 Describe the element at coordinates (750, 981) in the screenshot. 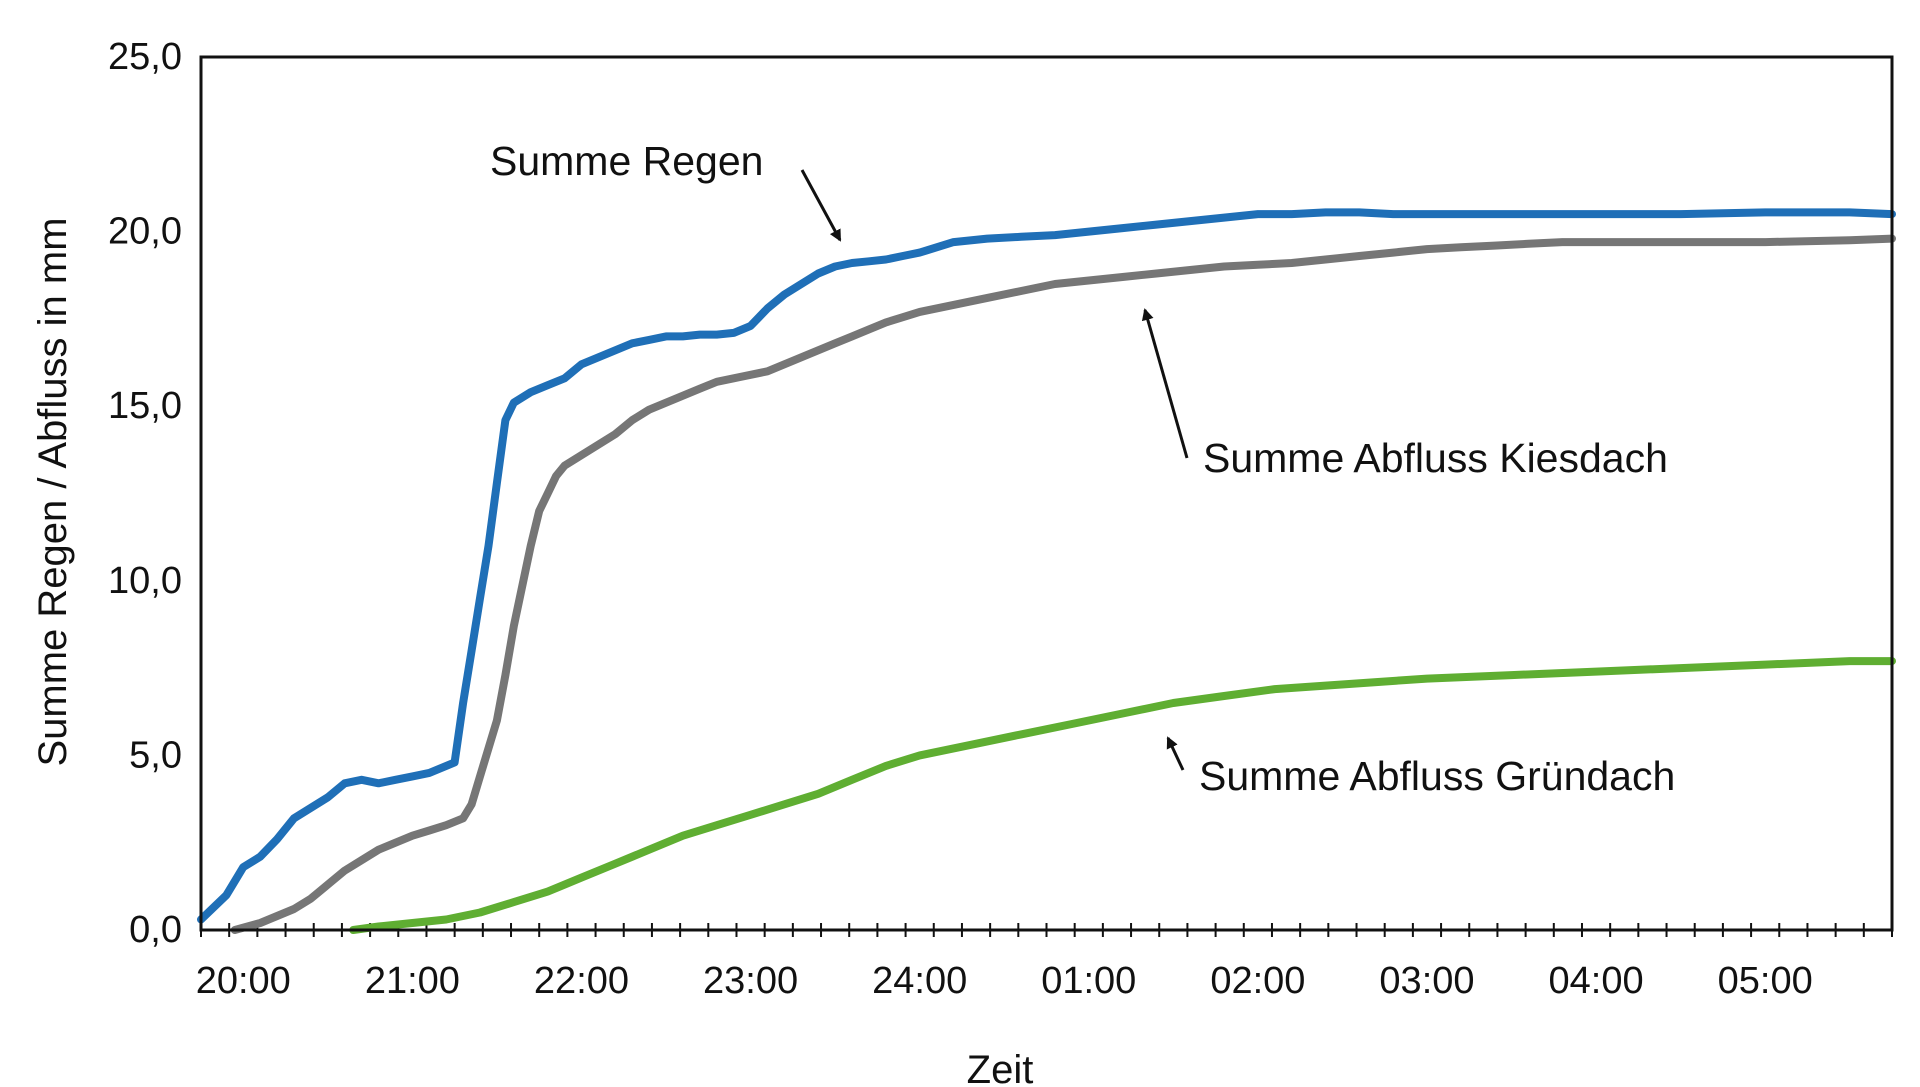

I see `x-tick-label: 23:00` at that location.